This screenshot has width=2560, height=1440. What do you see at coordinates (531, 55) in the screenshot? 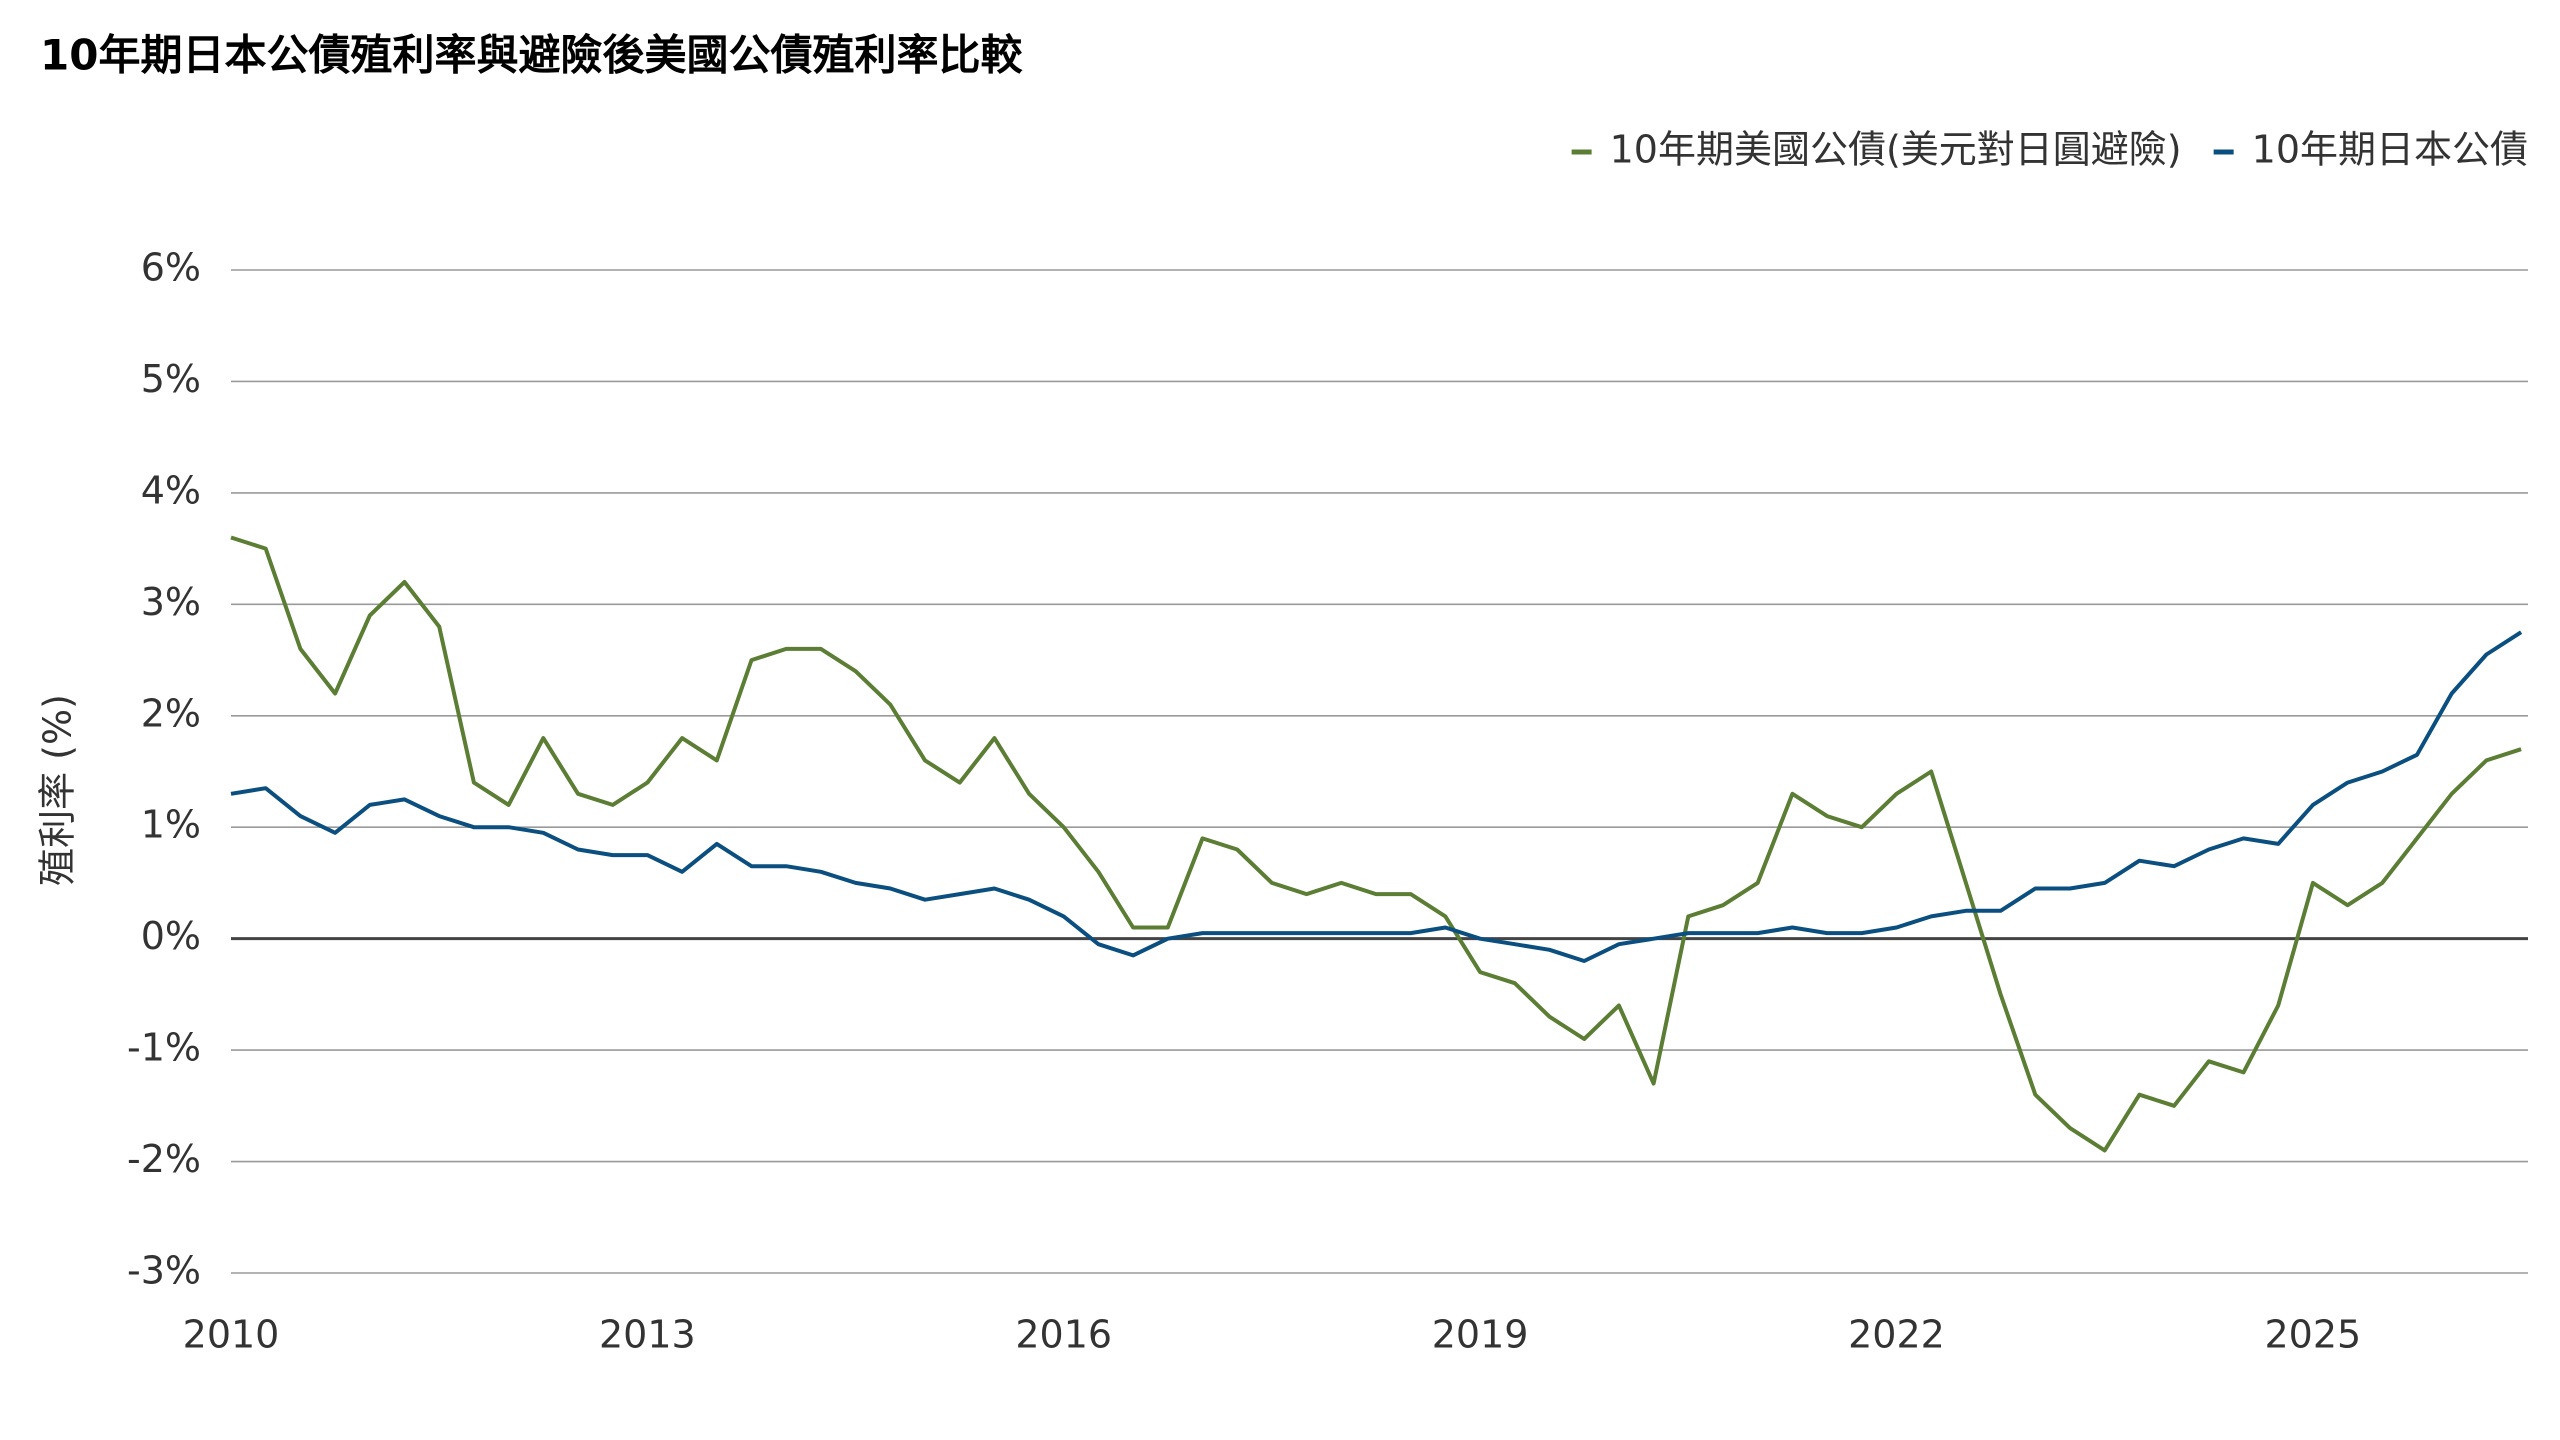
I see `chart-title: 10年期日本公債殖利率與避險後美國公債殖利率比較` at bounding box center [531, 55].